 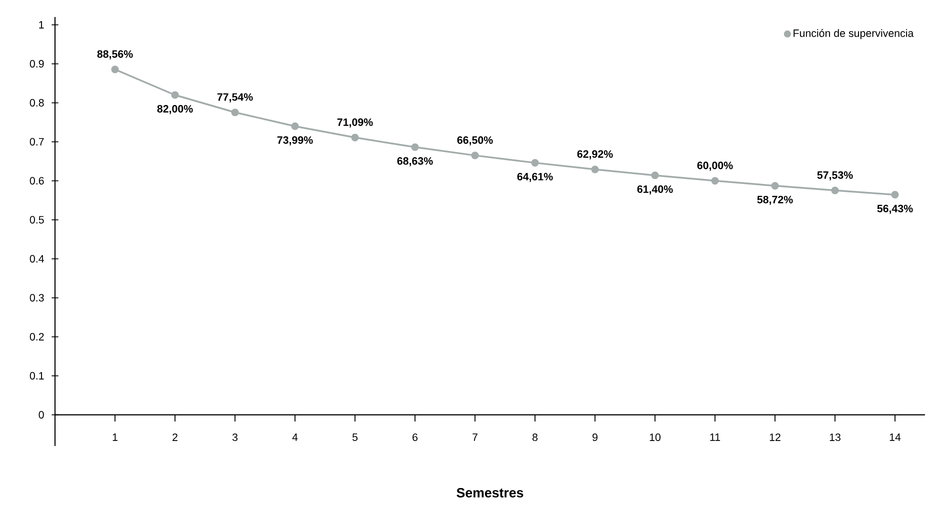 What do you see at coordinates (355, 123) in the screenshot?
I see `data-label: 71,09%` at bounding box center [355, 123].